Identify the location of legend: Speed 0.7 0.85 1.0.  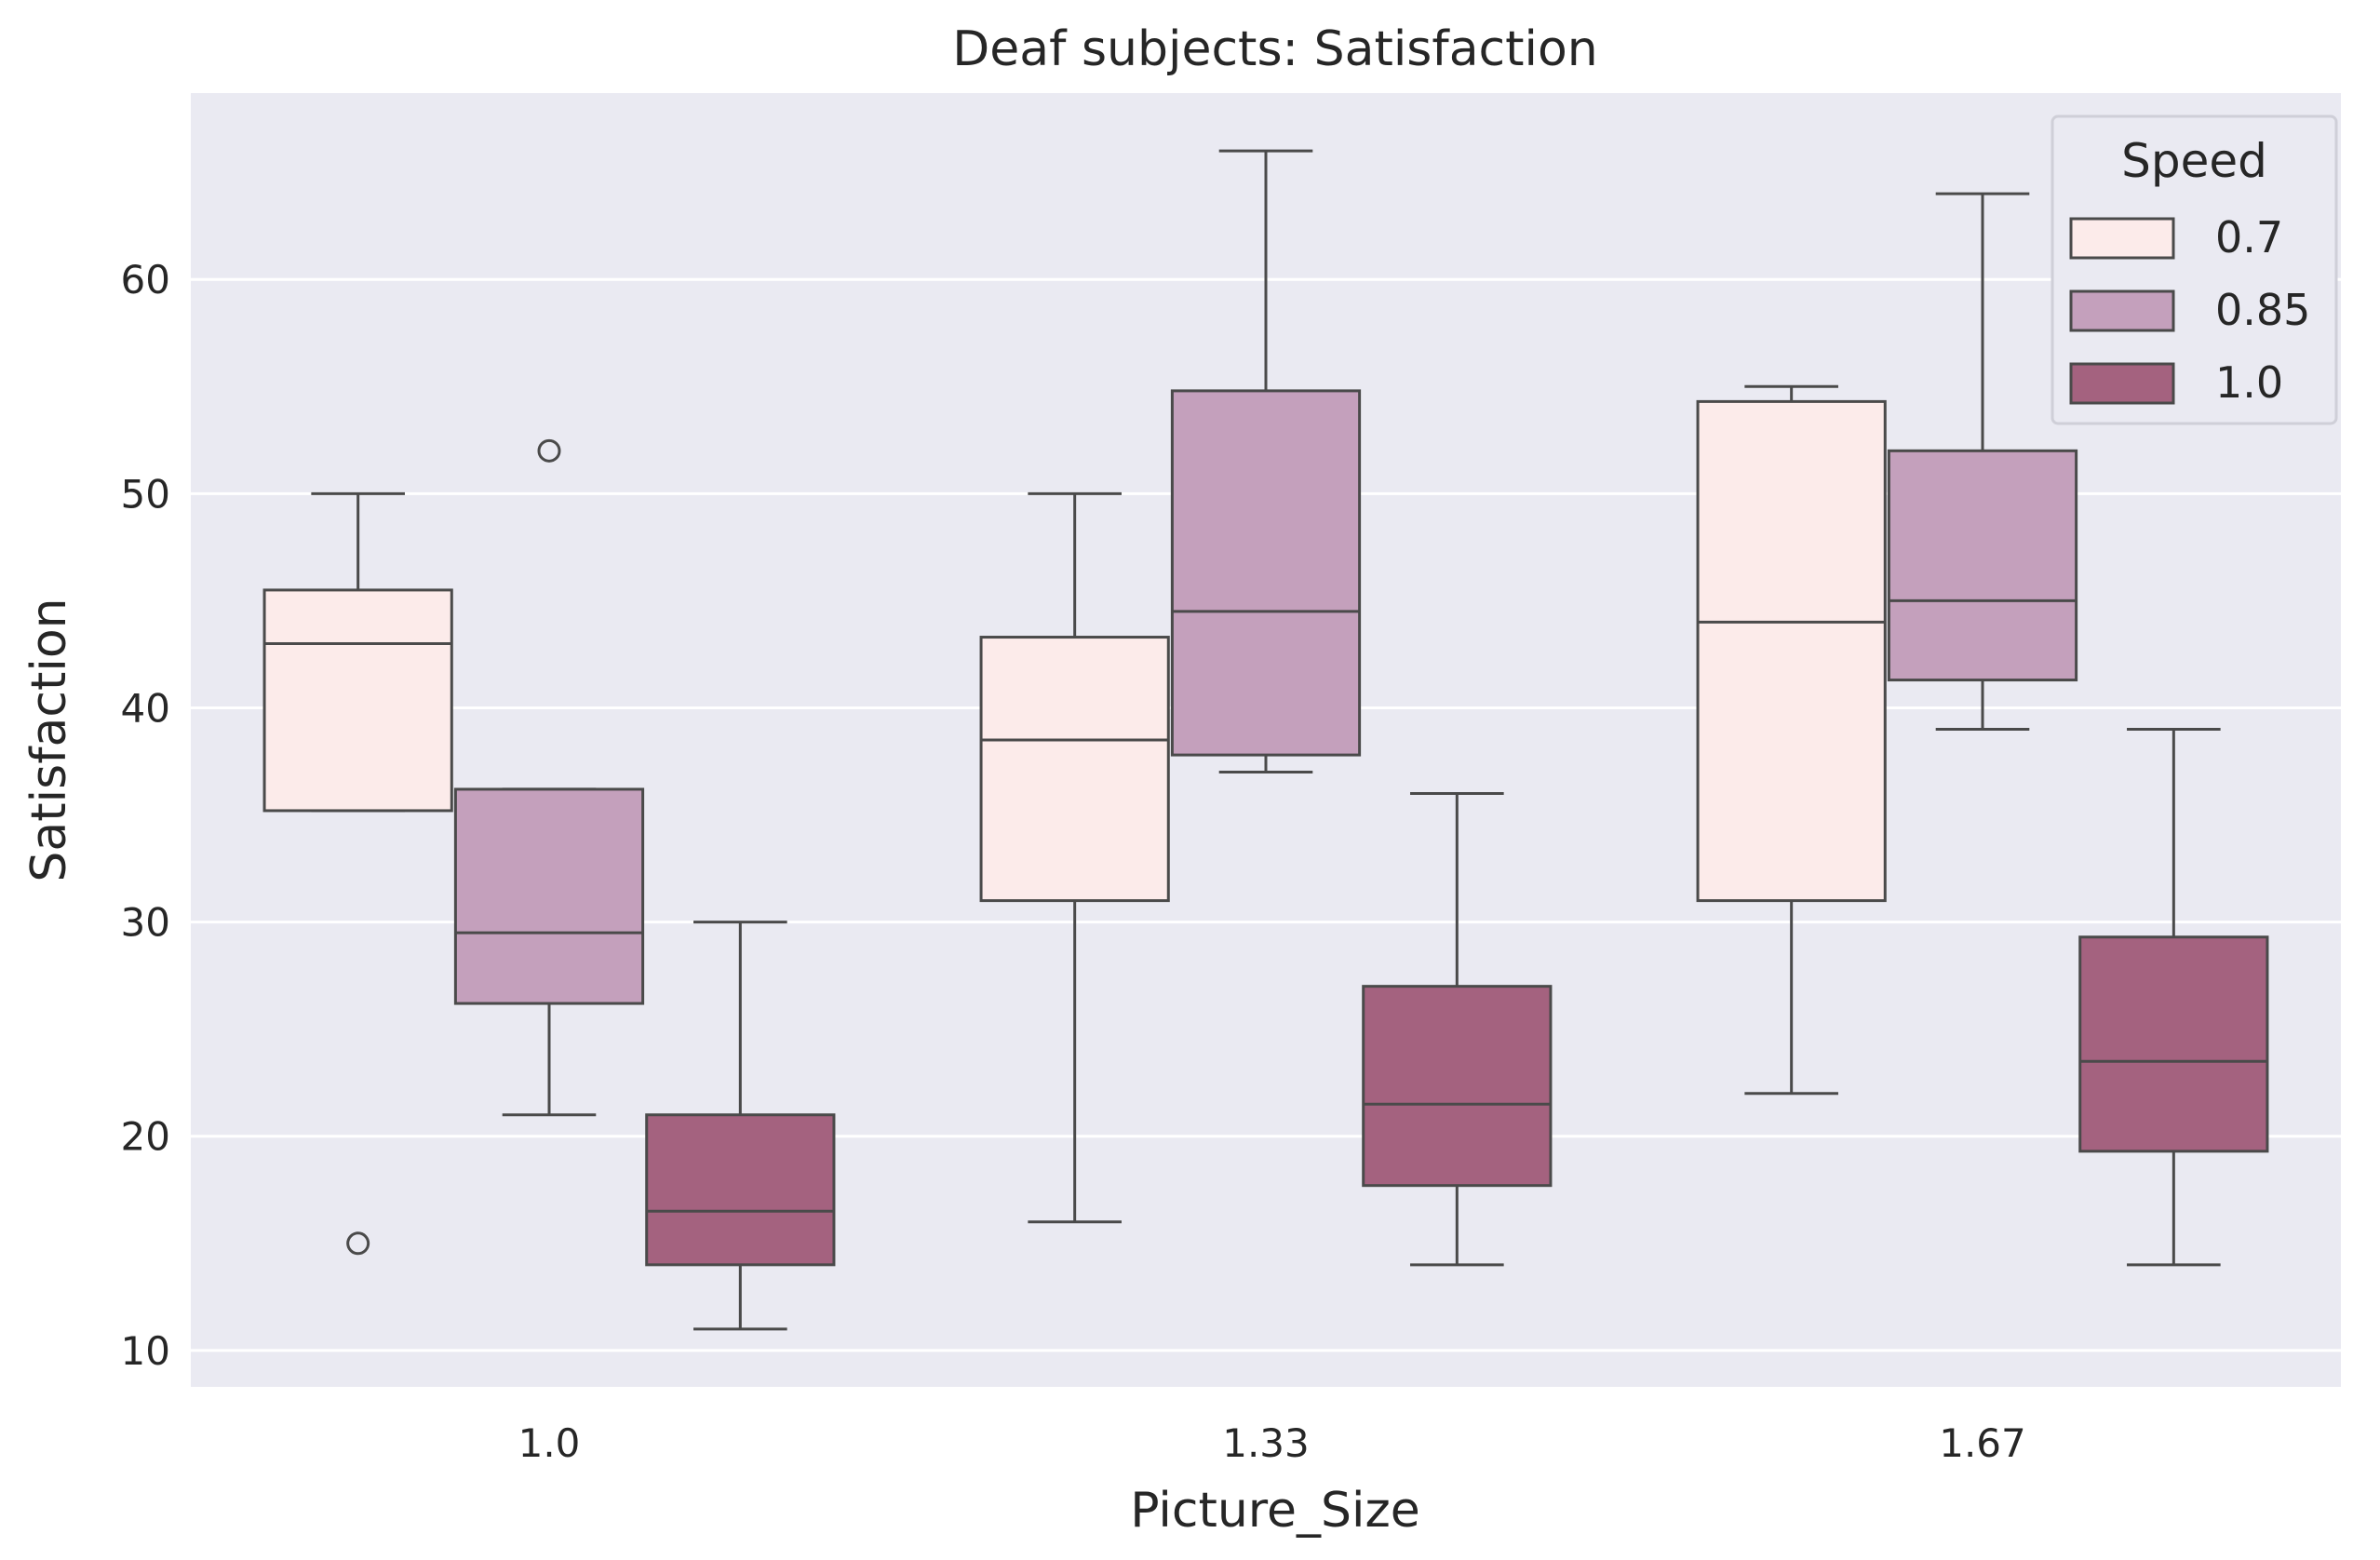
(2194, 269).